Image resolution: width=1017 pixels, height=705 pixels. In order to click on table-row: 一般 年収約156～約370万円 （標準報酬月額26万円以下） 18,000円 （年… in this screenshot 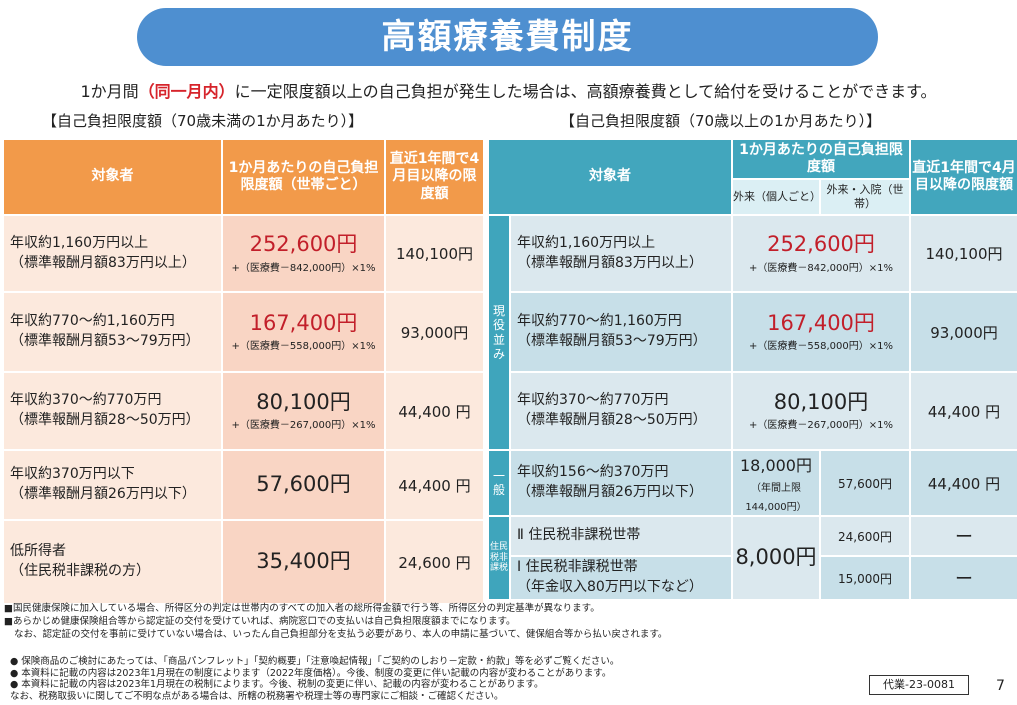, I will do `click(752, 483)`.